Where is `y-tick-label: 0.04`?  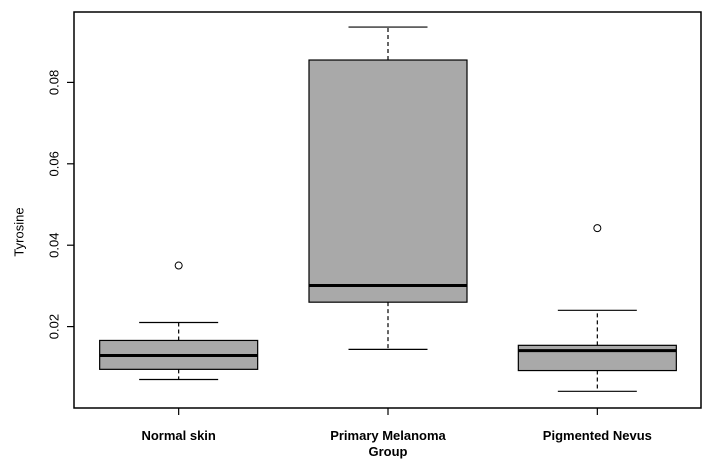
y-tick-label: 0.04 is located at coordinates (53, 245).